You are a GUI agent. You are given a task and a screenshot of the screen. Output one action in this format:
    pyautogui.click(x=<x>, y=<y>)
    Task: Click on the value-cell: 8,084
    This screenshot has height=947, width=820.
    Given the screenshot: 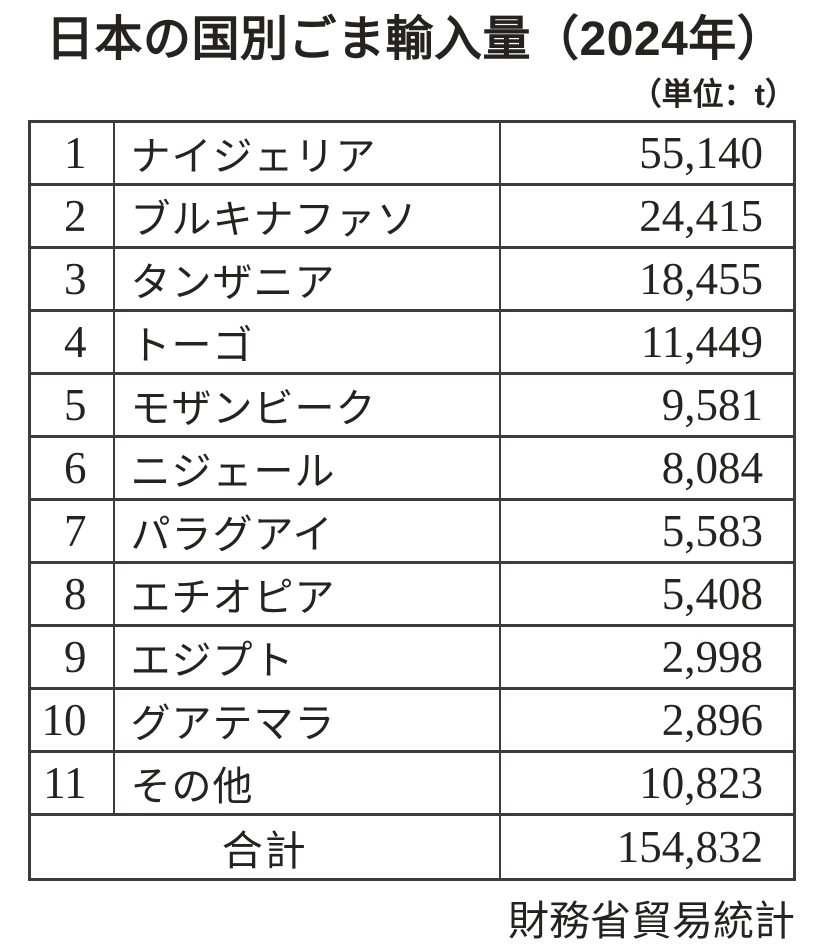 What is the action you would take?
    pyautogui.click(x=647, y=468)
    